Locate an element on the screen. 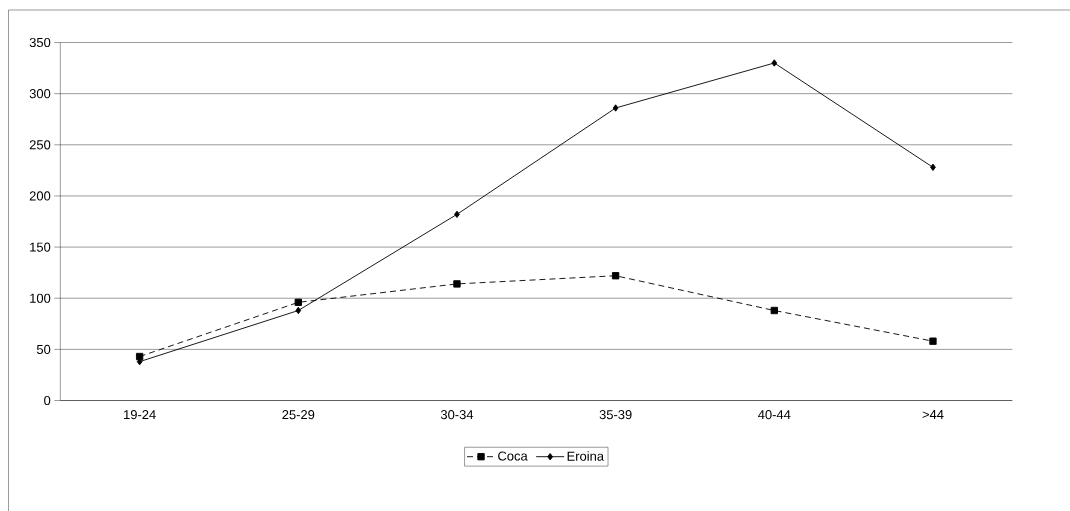 Image resolution: width=1070 pixels, height=511 pixels. y-tick-label: 250 is located at coordinates (40, 145).